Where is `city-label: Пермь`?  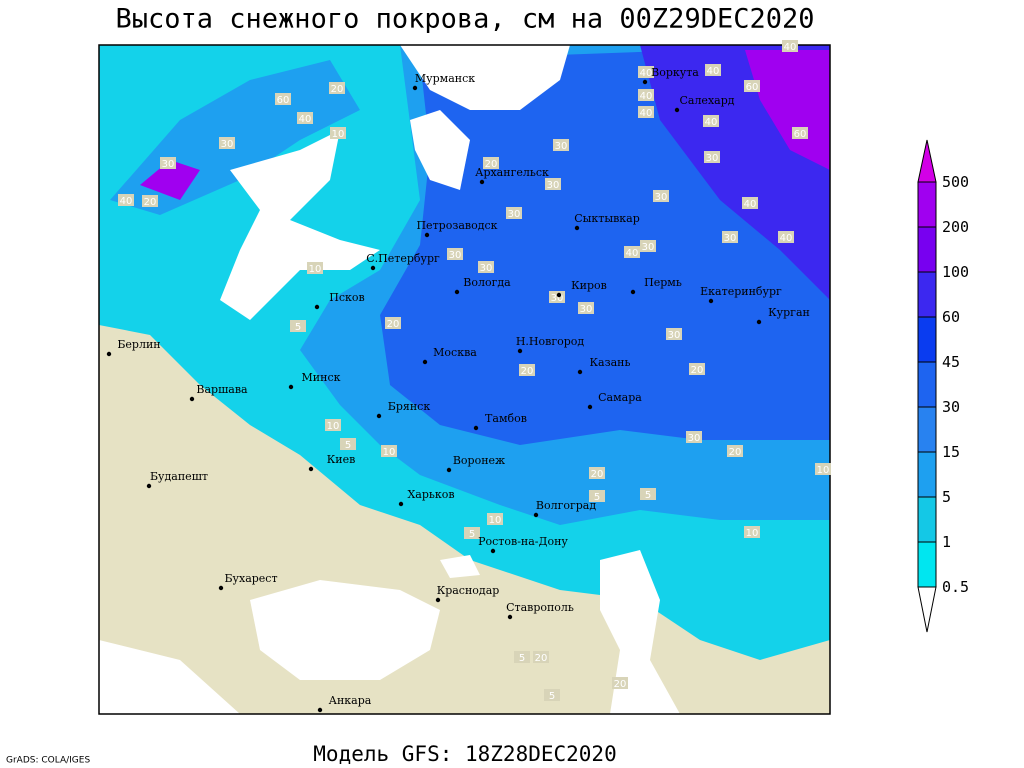 city-label: Пермь is located at coordinates (663, 282).